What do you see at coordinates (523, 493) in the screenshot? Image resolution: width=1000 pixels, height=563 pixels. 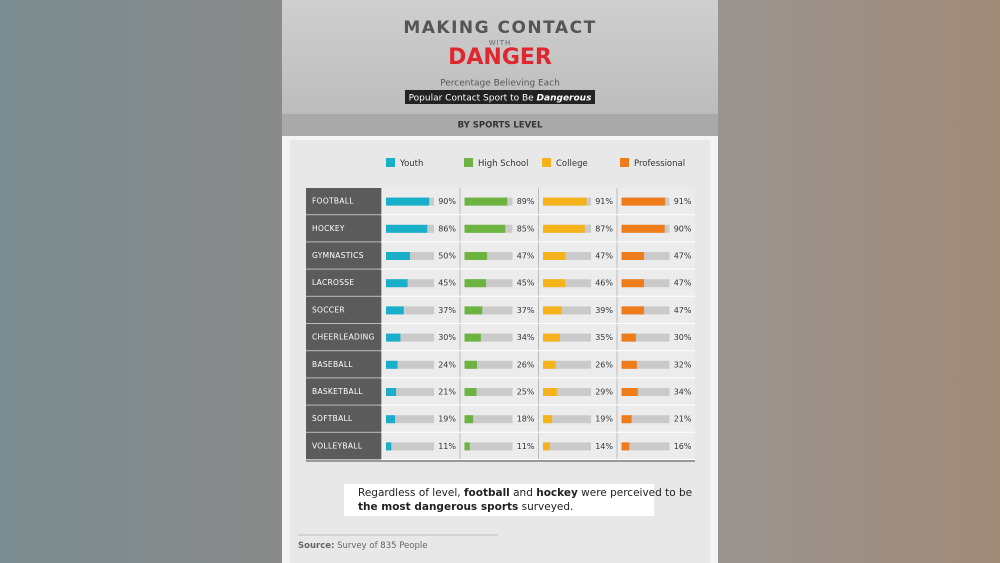 I see `note-text: and` at bounding box center [523, 493].